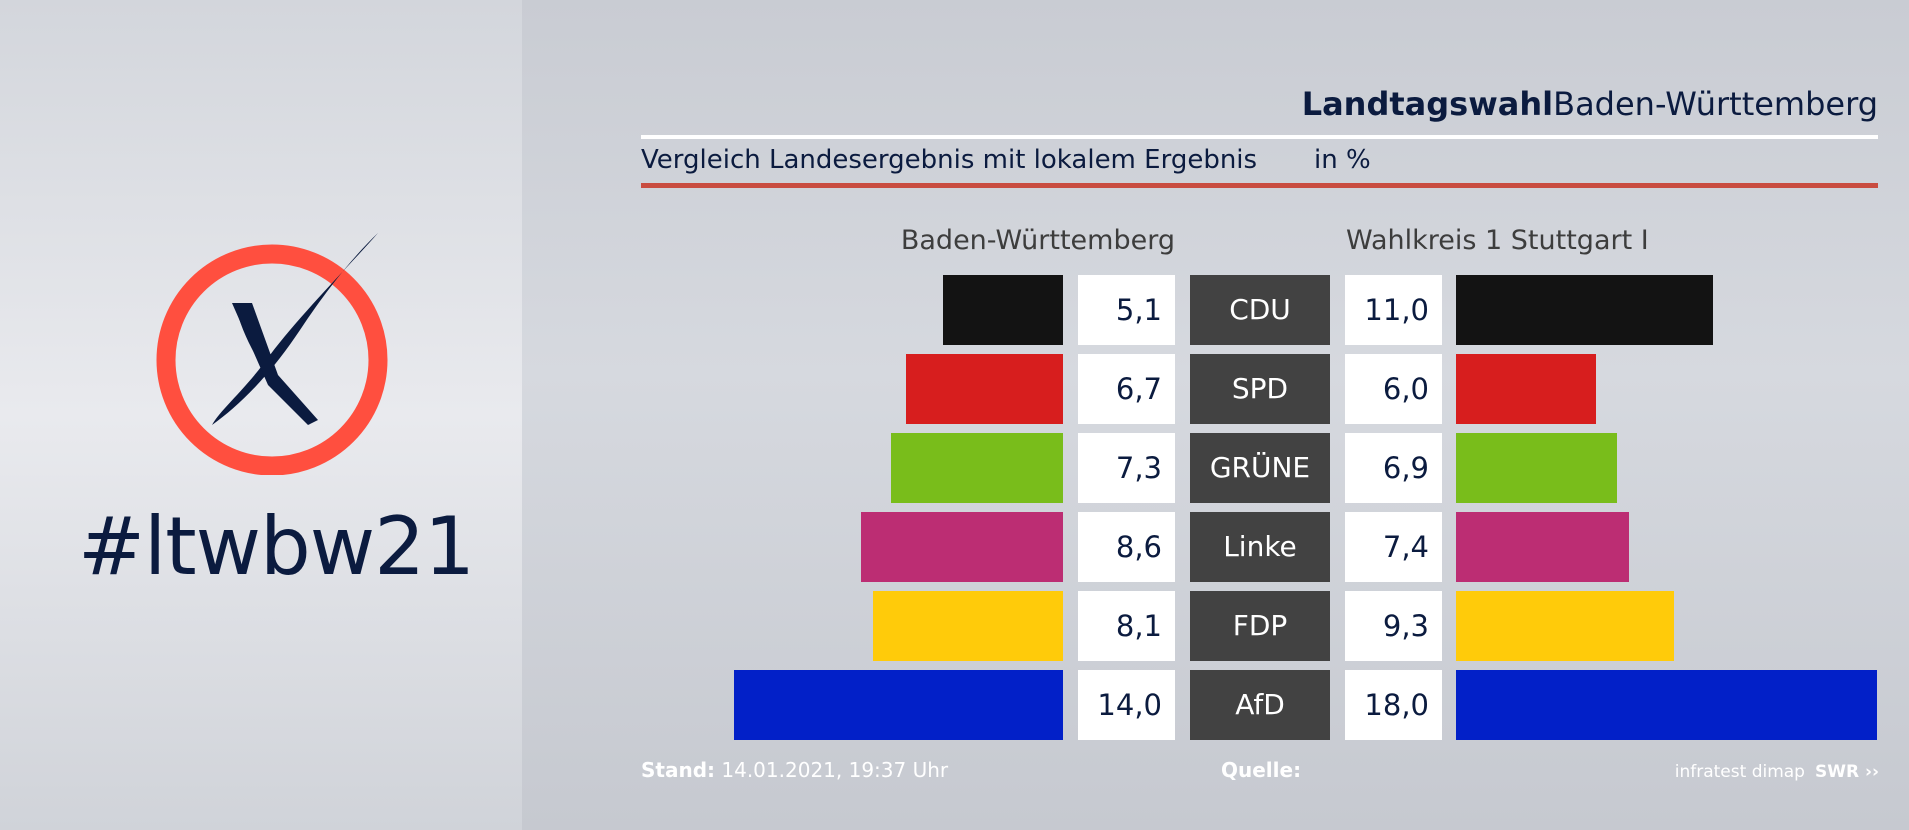 Image resolution: width=1909 pixels, height=830 pixels. What do you see at coordinates (1393, 547) in the screenshot?
I see `value-right-linke: 7,4` at bounding box center [1393, 547].